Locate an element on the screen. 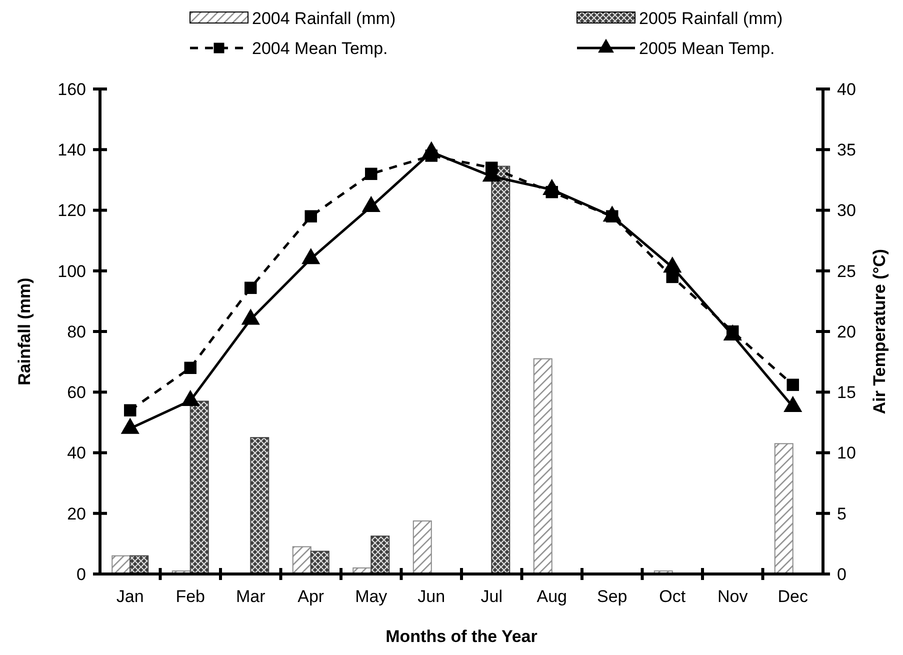 This screenshot has height=655, width=903. y-tick-label: 100 is located at coordinates (72, 271).